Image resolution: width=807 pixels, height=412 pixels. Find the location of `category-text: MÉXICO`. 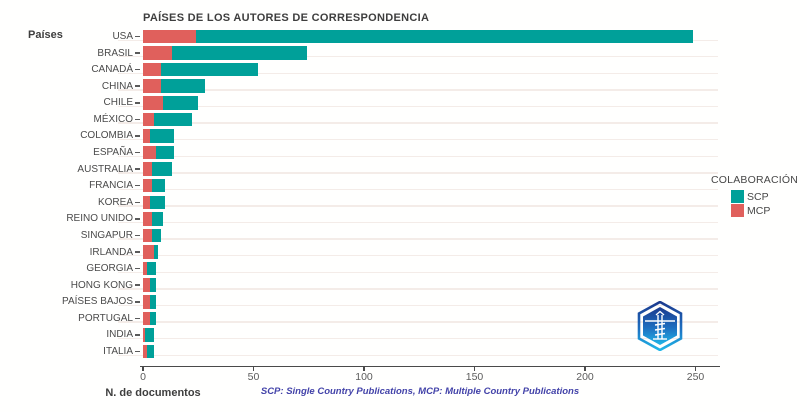

category-text: MÉXICO is located at coordinates (113, 119).